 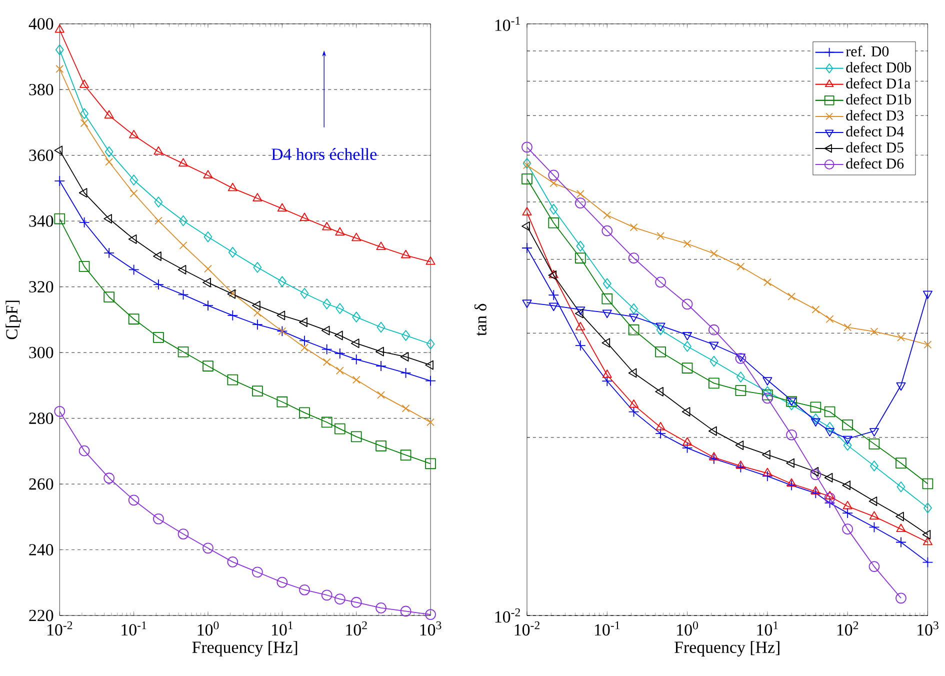 What do you see at coordinates (41, 352) in the screenshot?
I see `y-tick-label: 300` at bounding box center [41, 352].